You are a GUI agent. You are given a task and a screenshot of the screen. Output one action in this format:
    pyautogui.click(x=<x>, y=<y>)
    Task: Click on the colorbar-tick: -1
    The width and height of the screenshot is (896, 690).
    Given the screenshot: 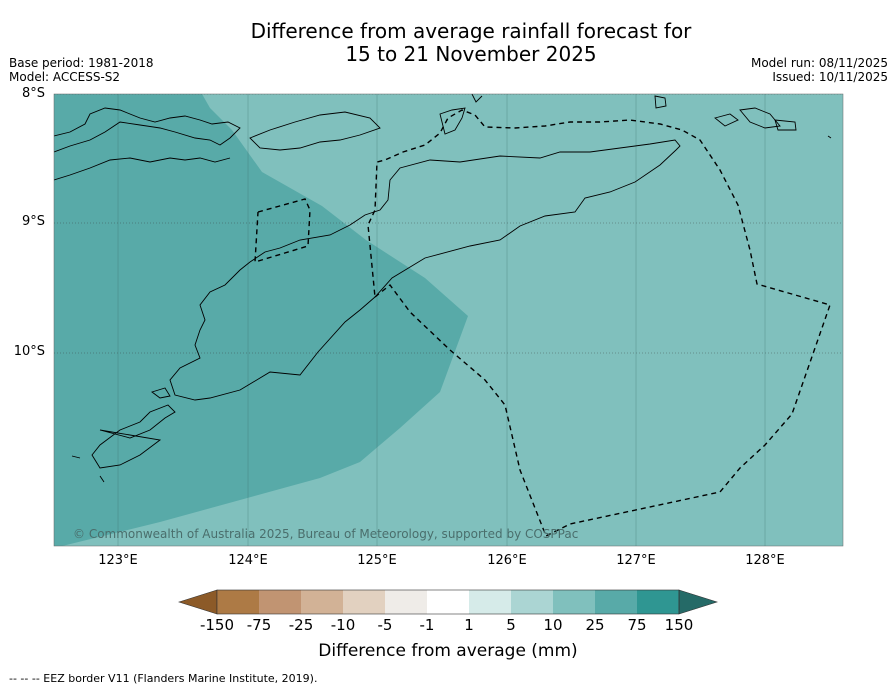 What is the action you would take?
    pyautogui.click(x=427, y=625)
    